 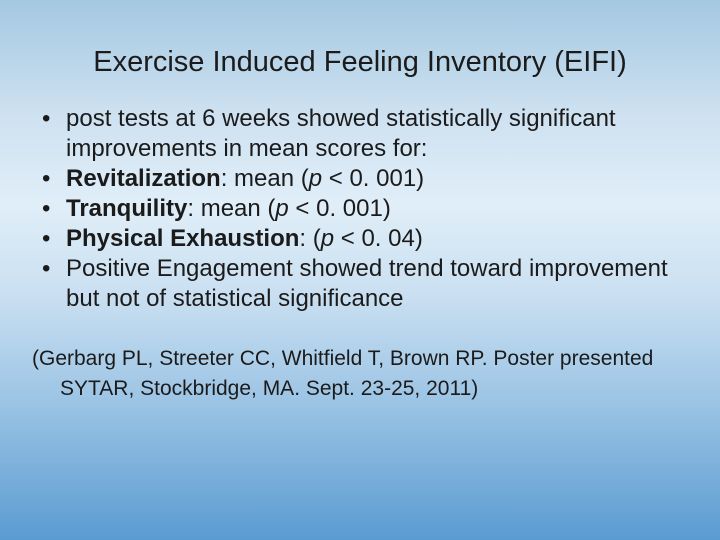 I want to click on bullet-text: Tranquility: mean (p < 0. 001), so click(x=375, y=209).